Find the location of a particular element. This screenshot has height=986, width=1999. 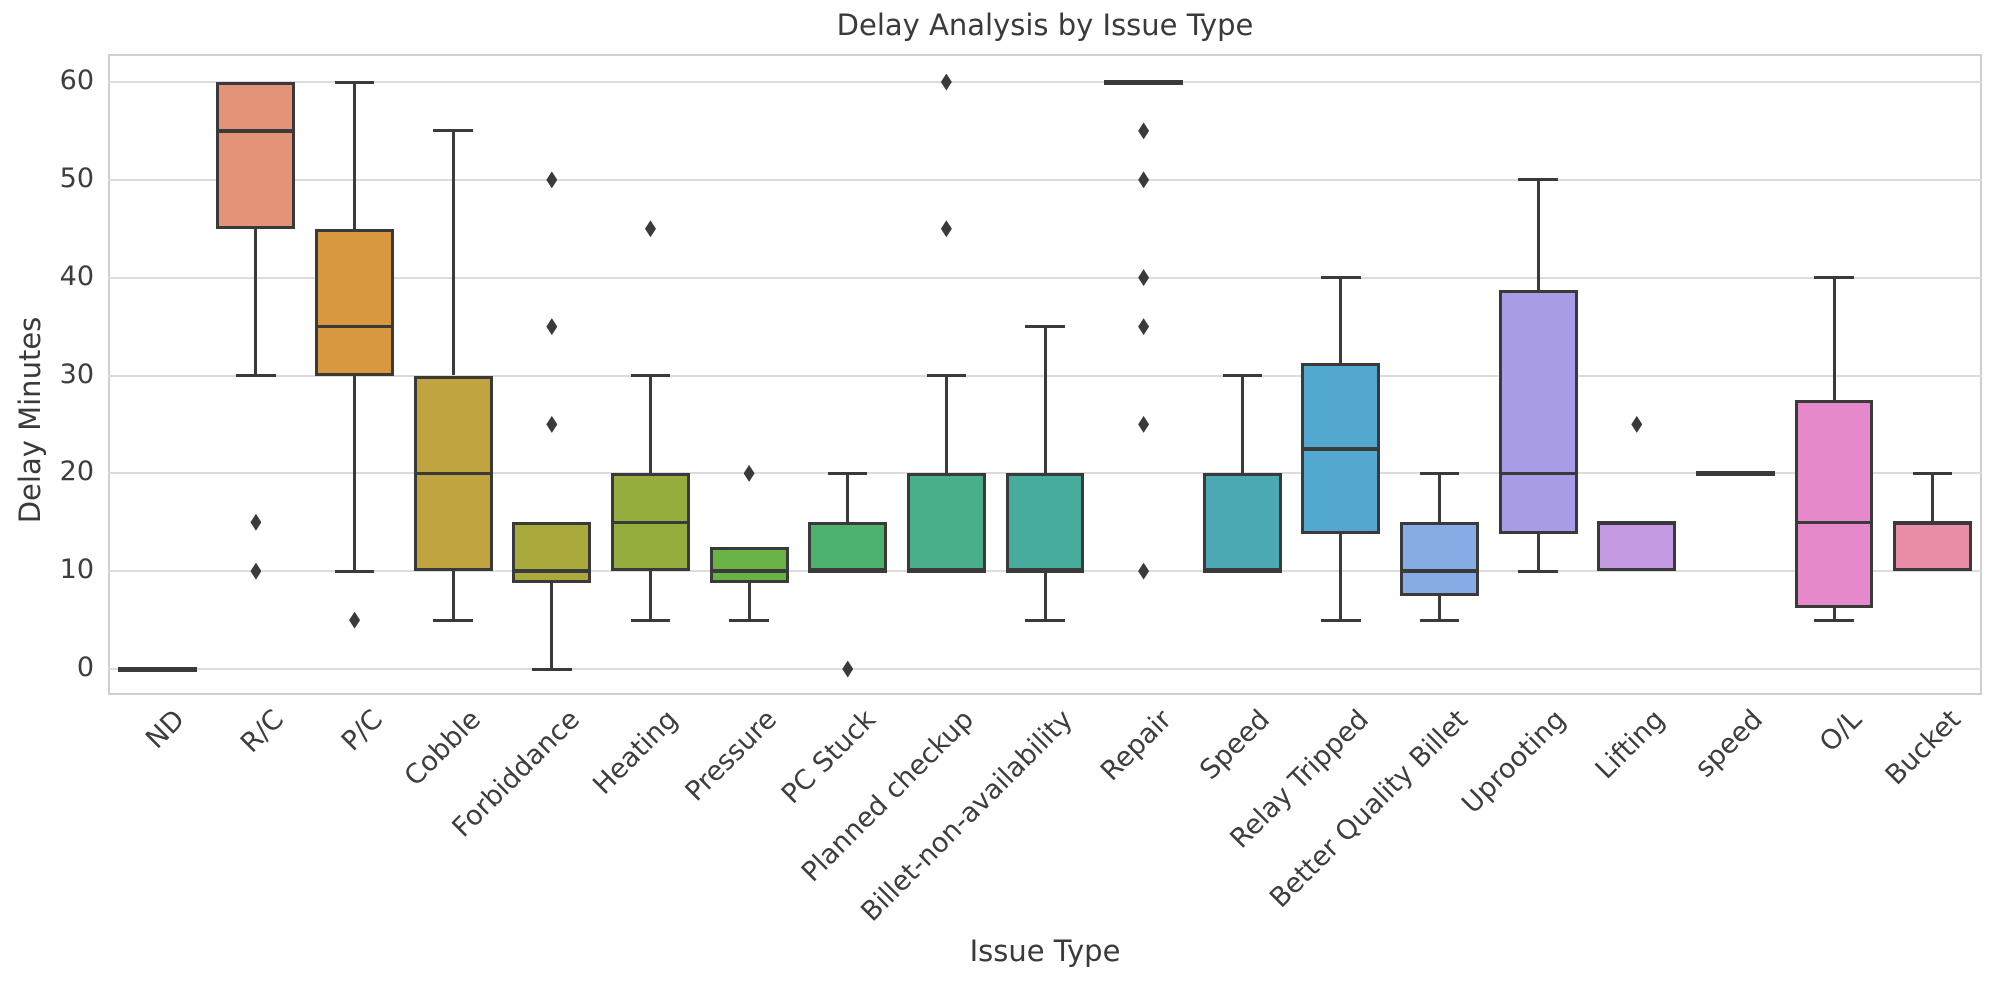

box-Speed is located at coordinates (1242, 522).